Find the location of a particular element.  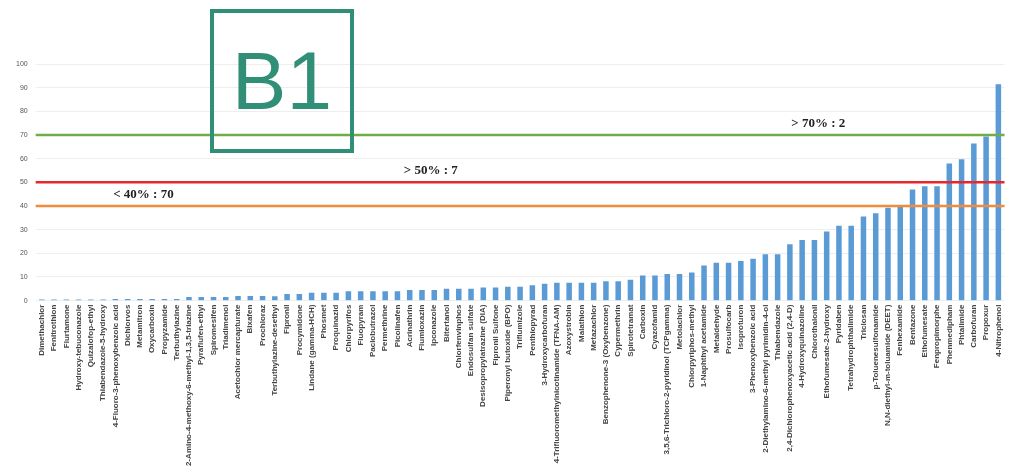

x-tick-label: Proquinazid is located at coordinates (336, 327).